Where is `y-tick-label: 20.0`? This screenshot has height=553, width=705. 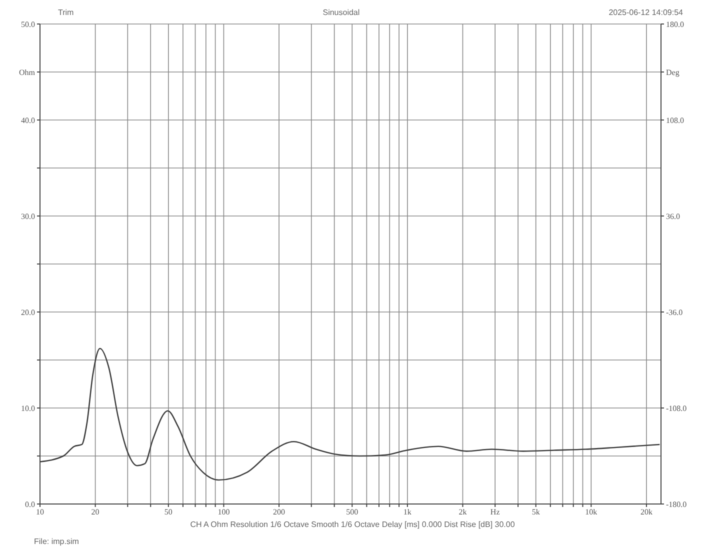 y-tick-label: 20.0 is located at coordinates (28, 312).